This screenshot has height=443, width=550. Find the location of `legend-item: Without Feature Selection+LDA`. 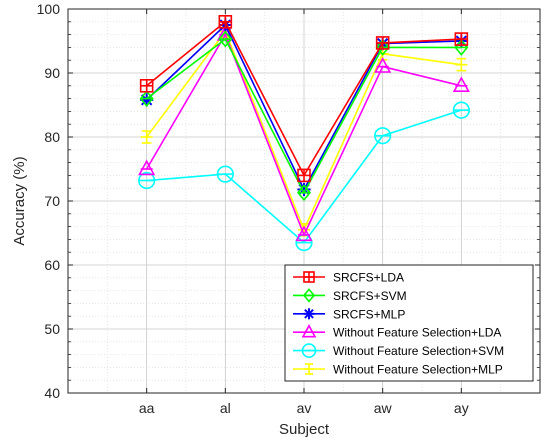

legend-item: Without Feature Selection+LDA is located at coordinates (397, 332).